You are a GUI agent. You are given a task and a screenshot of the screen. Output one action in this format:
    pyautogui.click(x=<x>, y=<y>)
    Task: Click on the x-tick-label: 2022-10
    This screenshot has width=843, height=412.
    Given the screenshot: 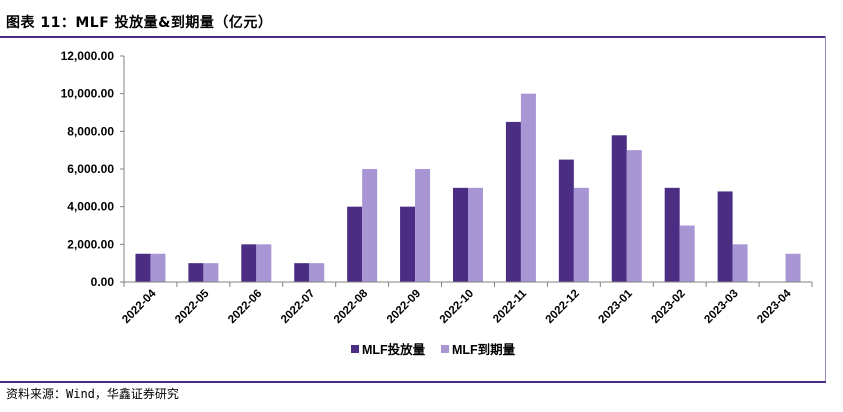 What is the action you would take?
    pyautogui.click(x=457, y=307)
    